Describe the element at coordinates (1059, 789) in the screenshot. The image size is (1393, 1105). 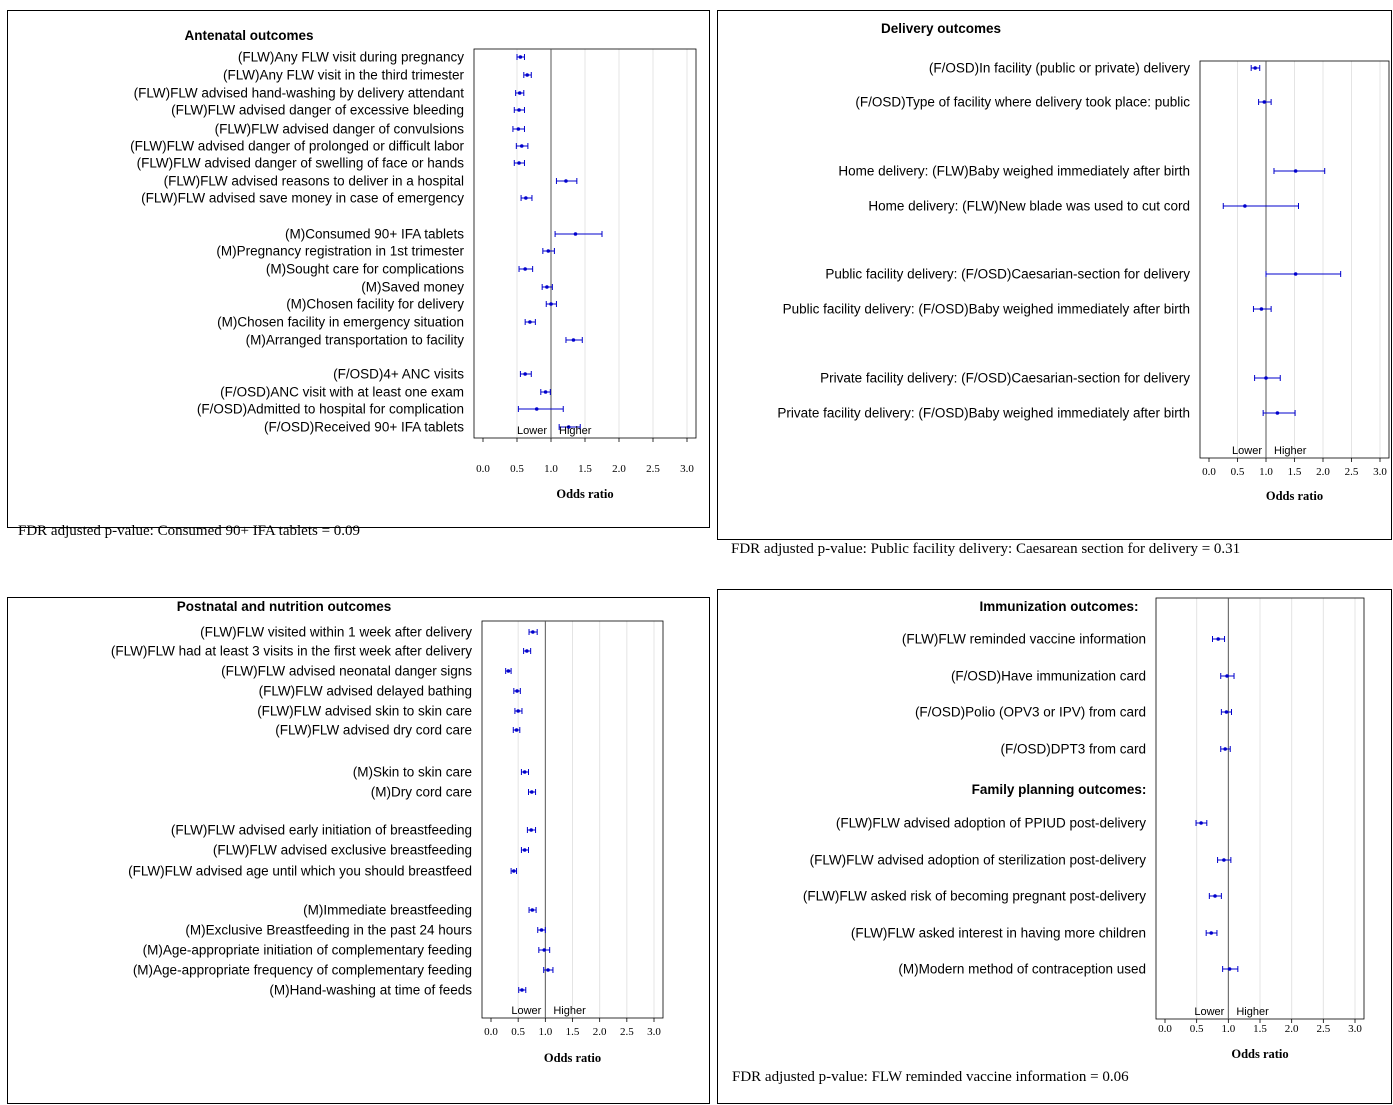
I see `group-heading: Family planning outcomes:` at that location.